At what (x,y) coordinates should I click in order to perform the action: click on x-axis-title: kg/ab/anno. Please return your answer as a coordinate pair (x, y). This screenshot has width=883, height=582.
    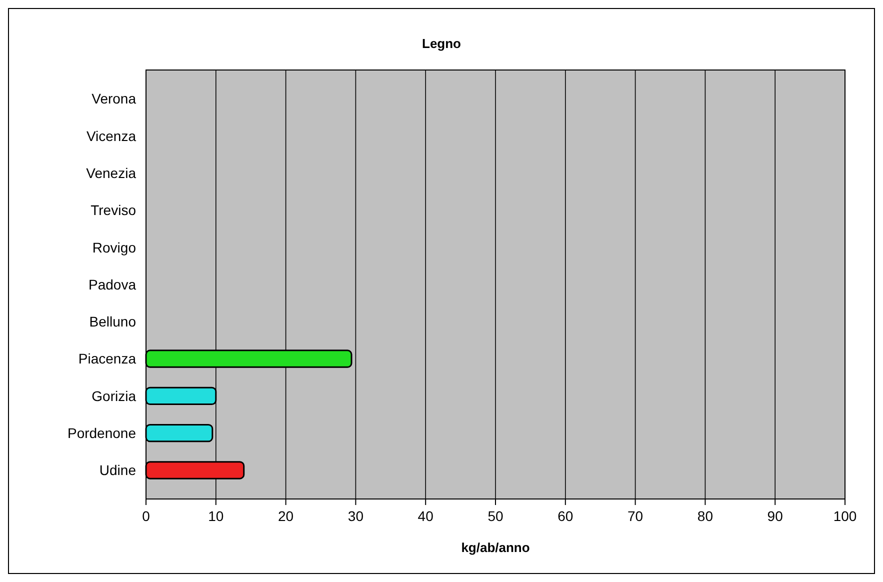
    Looking at the image, I should click on (495, 547).